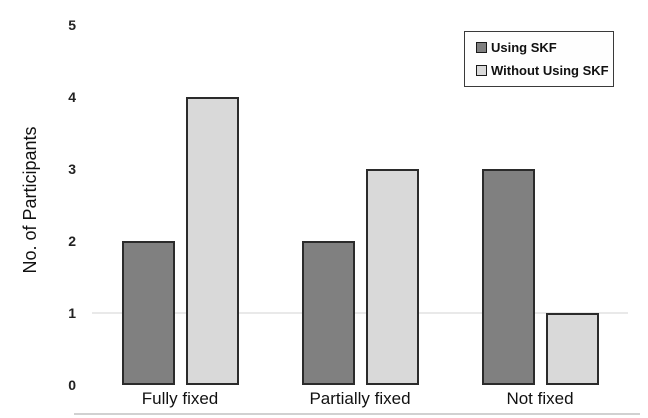  I want to click on y-tick-label-4: 4, so click(72, 97).